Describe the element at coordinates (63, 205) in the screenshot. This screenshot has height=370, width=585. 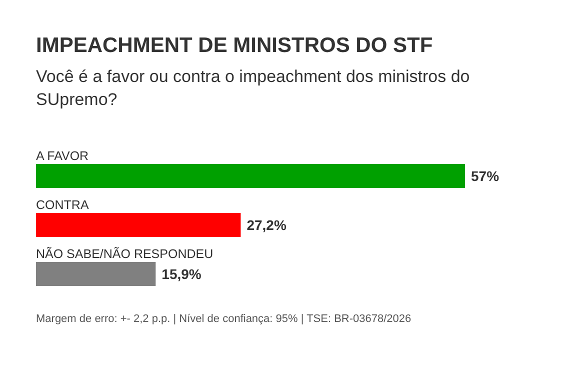
I see `y-tick-label: CONTRA` at that location.